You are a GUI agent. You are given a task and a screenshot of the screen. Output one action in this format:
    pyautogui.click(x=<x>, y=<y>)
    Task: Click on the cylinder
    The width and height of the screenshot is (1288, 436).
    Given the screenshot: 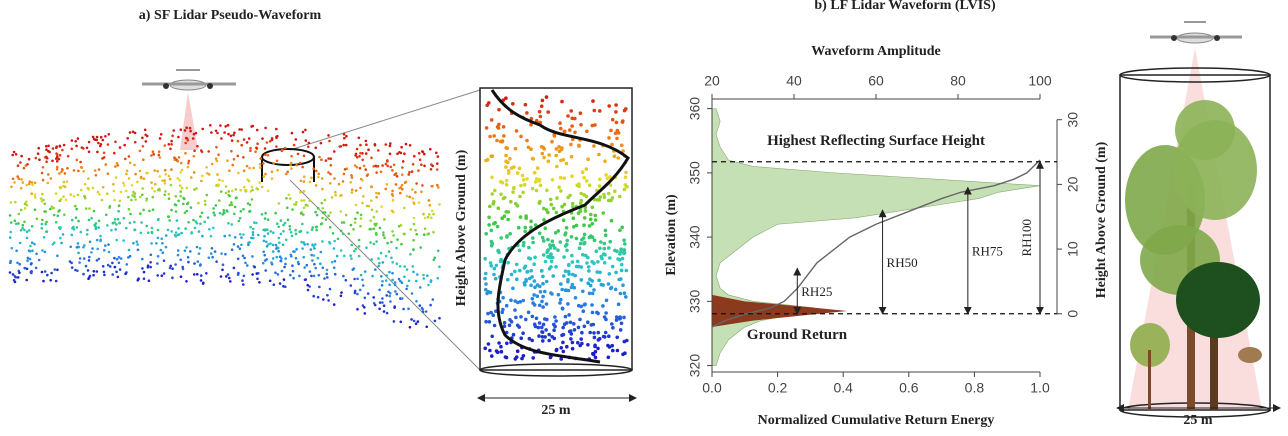 What is the action you would take?
    pyautogui.click(x=556, y=229)
    